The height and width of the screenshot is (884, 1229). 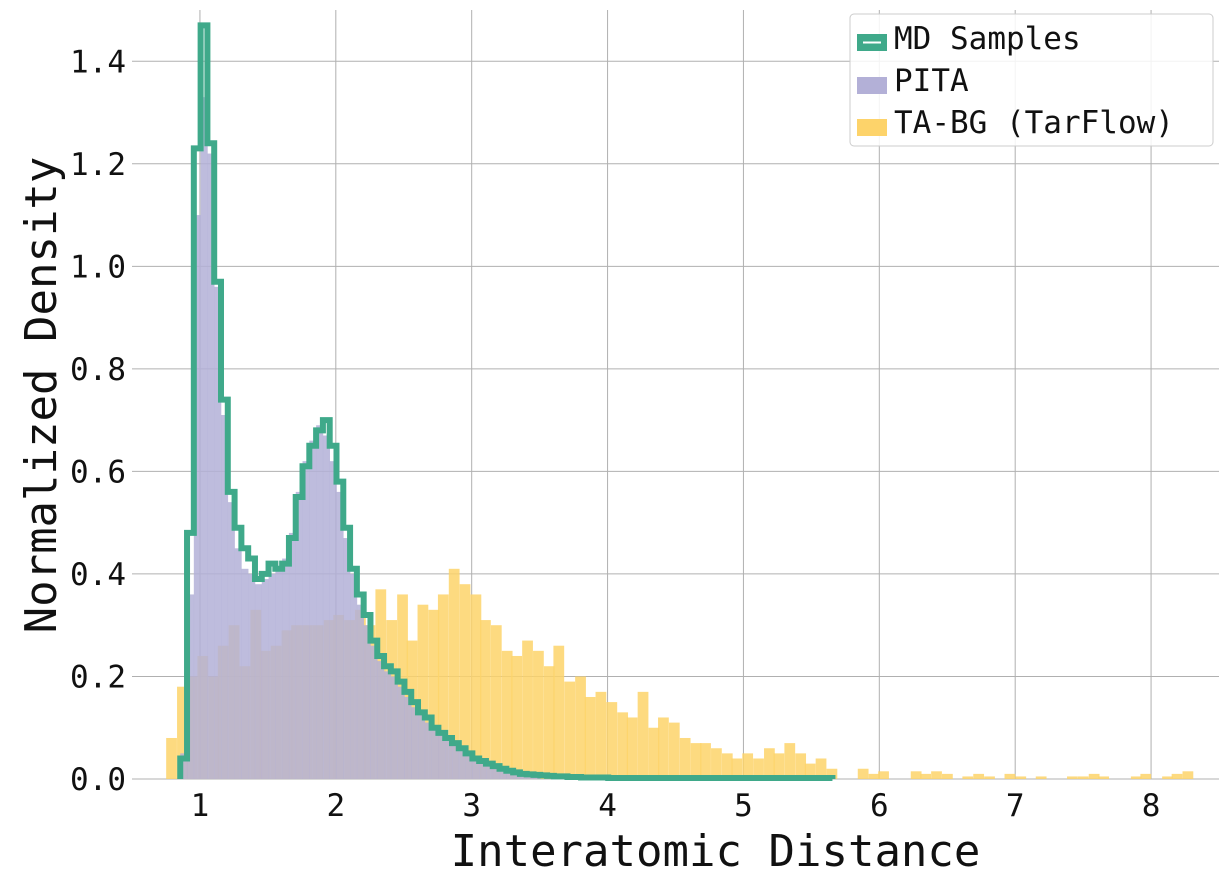 What do you see at coordinates (98, 677) in the screenshot?
I see `y-tick-label: 0.2` at bounding box center [98, 677].